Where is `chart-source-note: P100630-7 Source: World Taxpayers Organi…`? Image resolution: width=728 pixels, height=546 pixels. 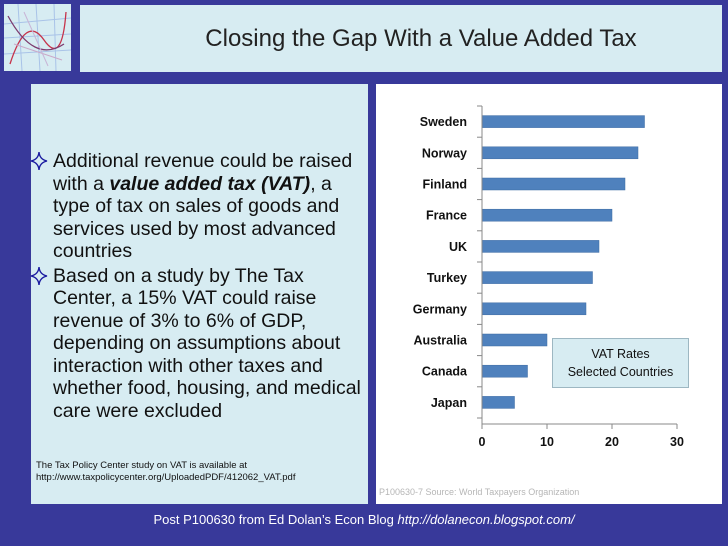 chart-source-note: P100630-7 Source: World Taxpayers Organi… is located at coordinates (479, 492).